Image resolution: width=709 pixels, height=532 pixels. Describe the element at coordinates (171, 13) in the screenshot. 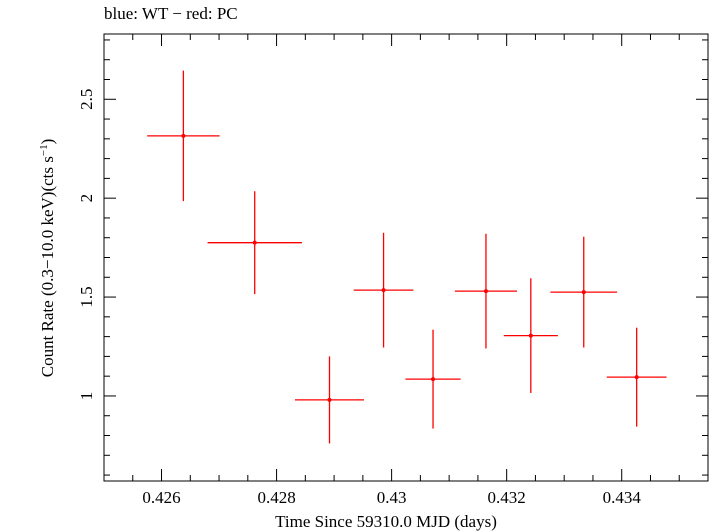

I see `chart-title: blue: WT − red: PC` at that location.